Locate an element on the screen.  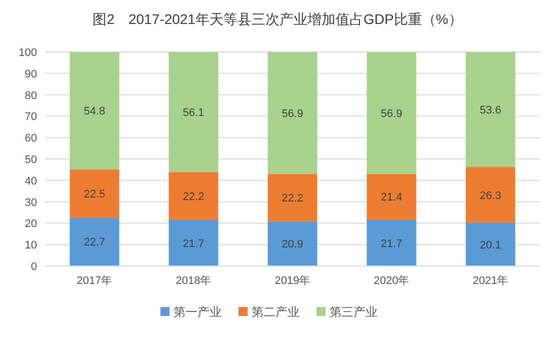
legend-label: 第二产业 is located at coordinates (276, 312).